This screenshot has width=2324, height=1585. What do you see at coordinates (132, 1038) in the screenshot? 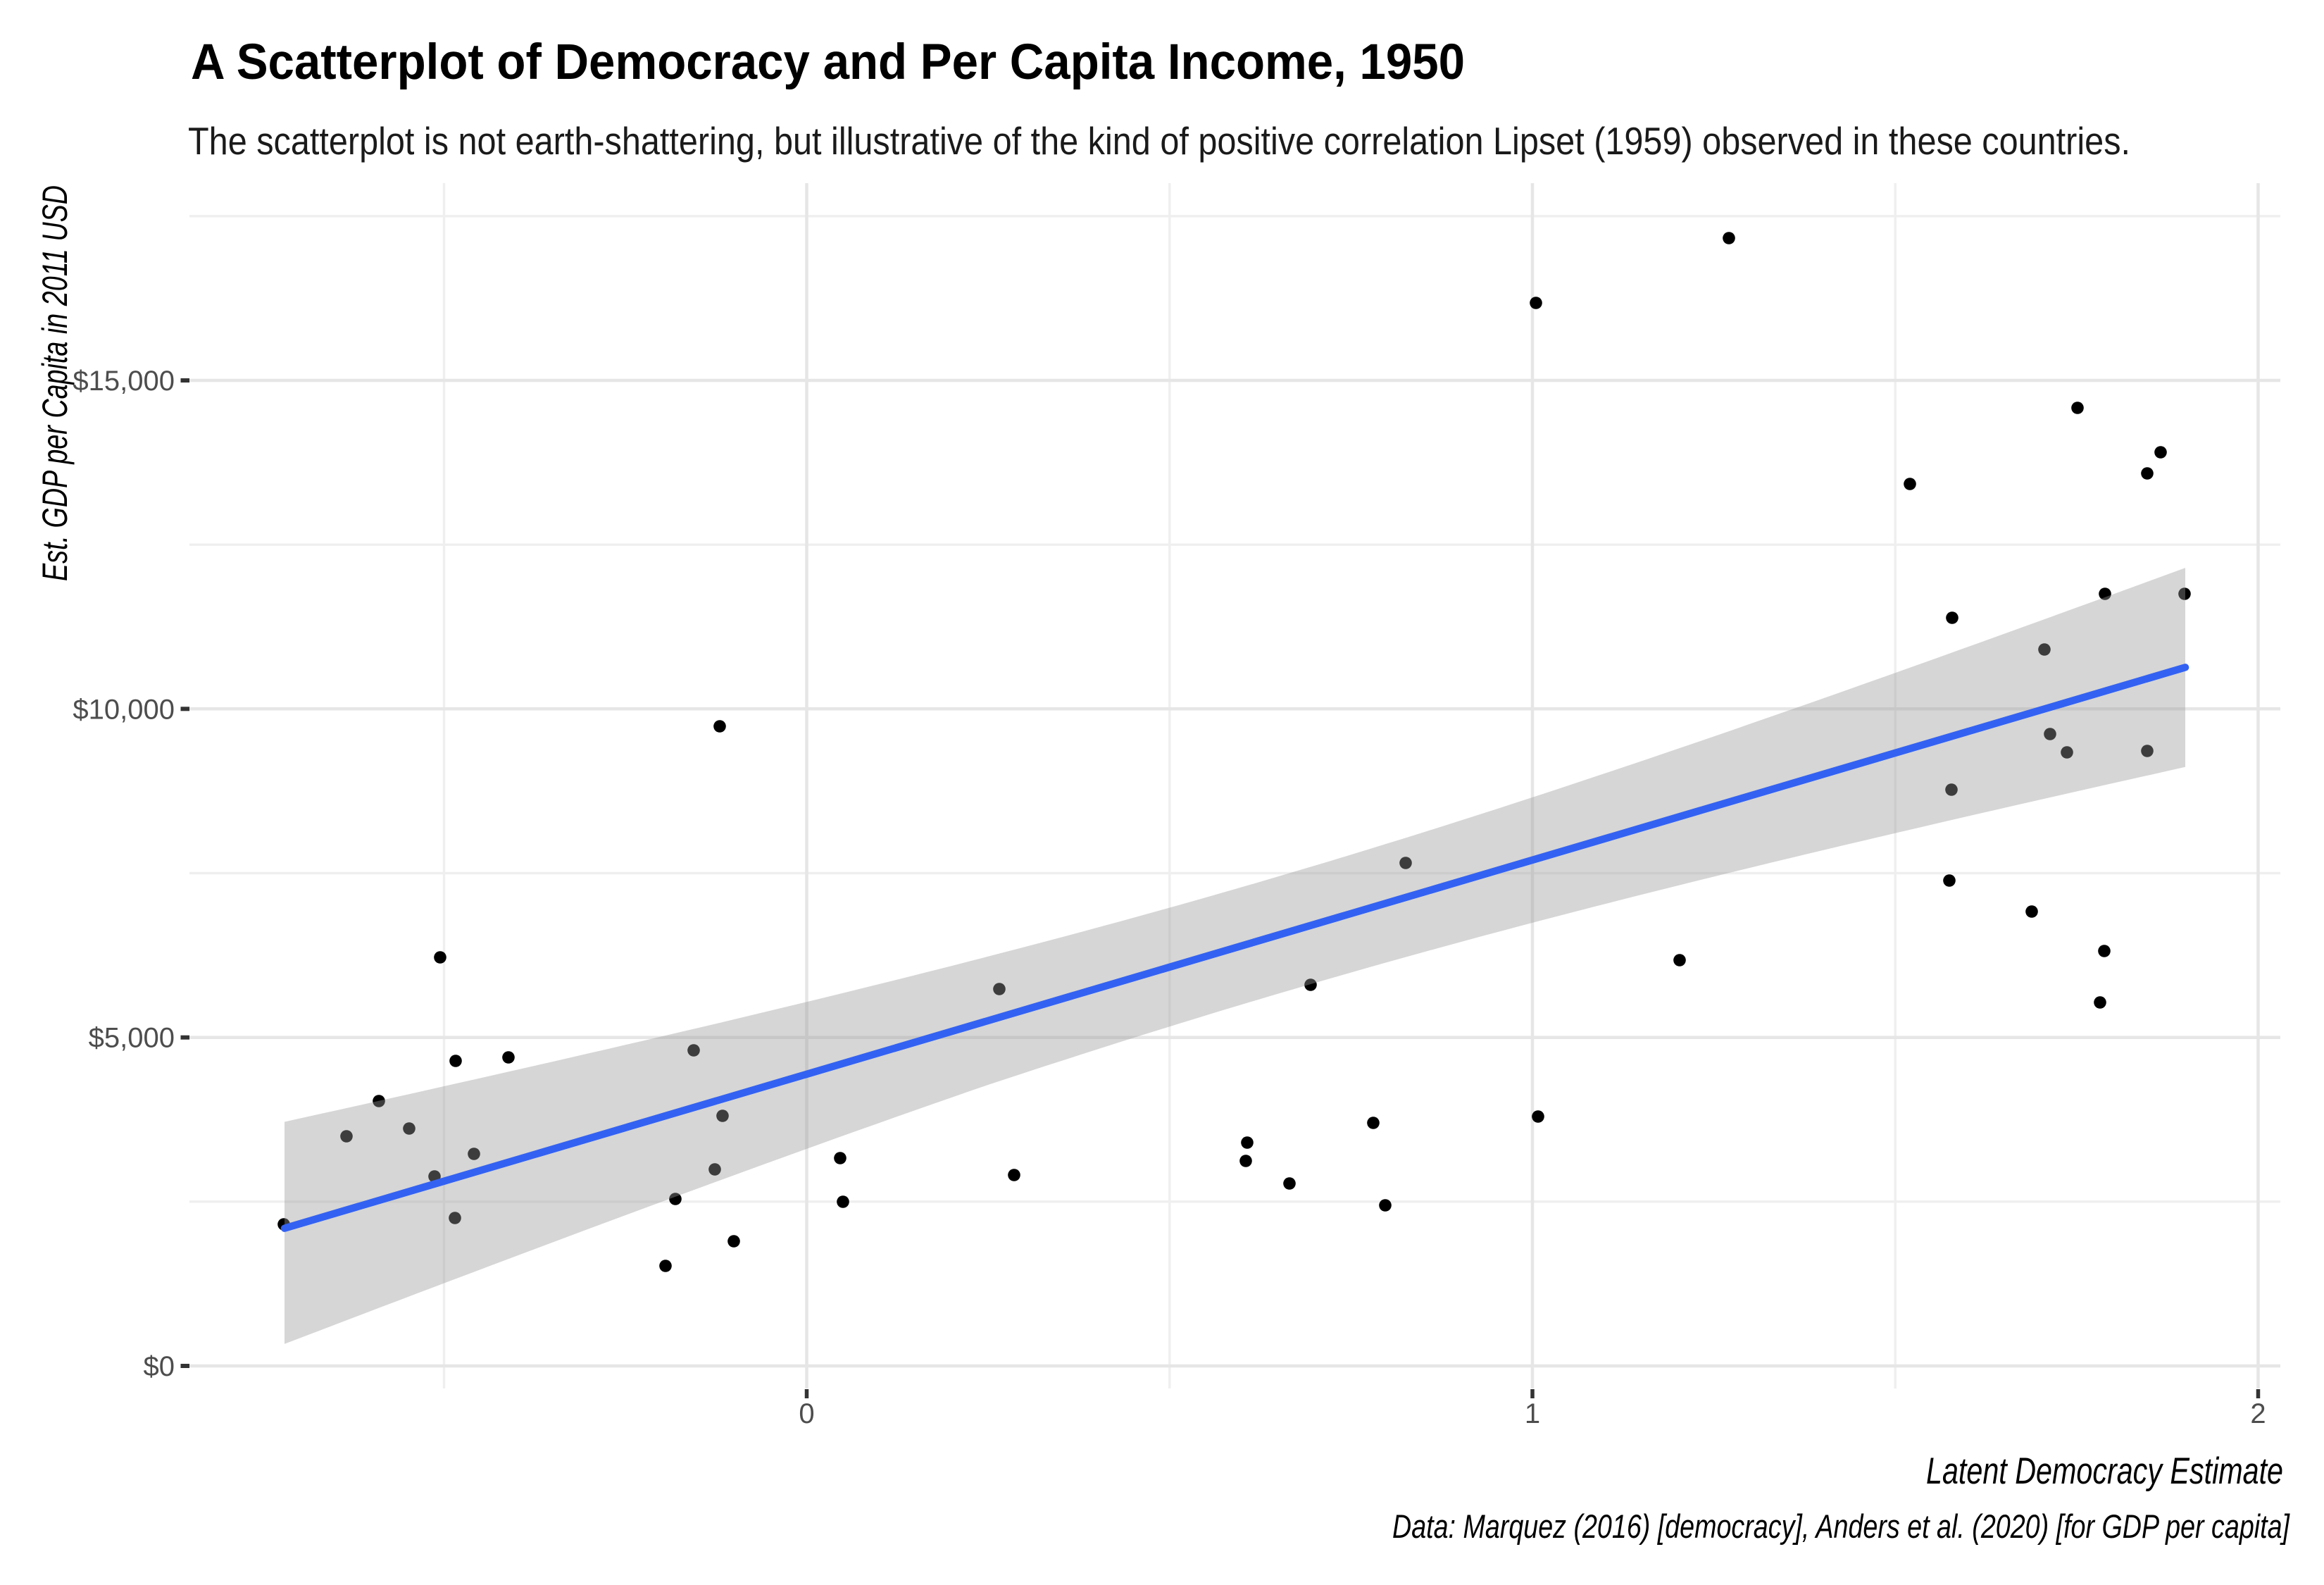
I see `svg-text: $5,000` at bounding box center [132, 1038].